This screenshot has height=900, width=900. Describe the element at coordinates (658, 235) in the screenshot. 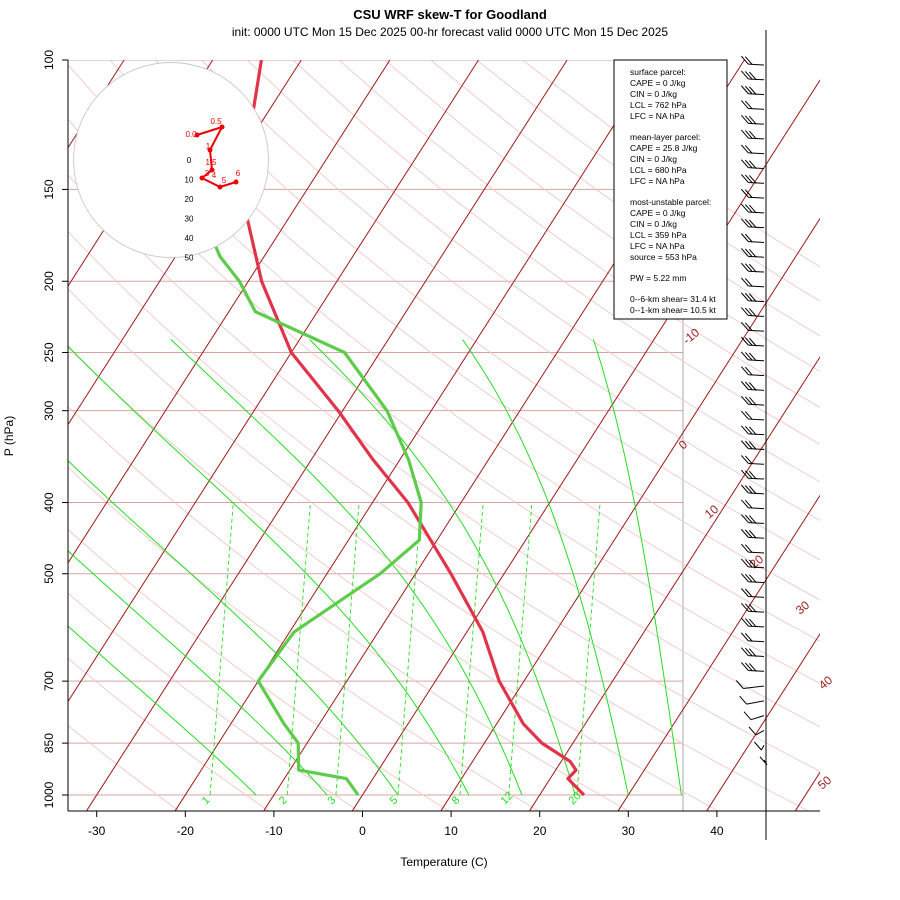

I see `parameter-text: LCL = 359 hPa` at that location.